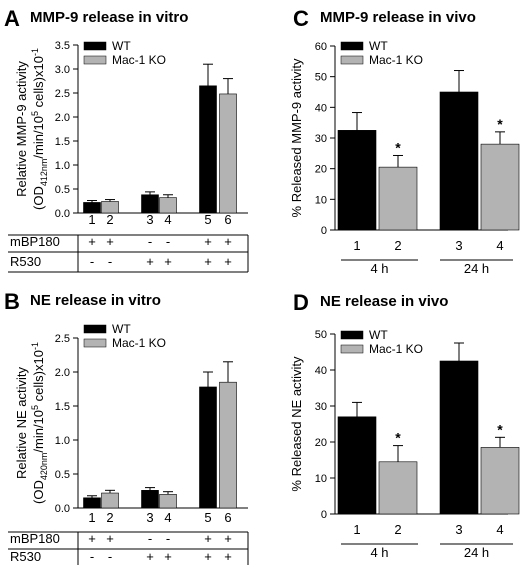 This screenshot has width=520, height=565. I want to click on panel-title: NE release in vitro, so click(95, 300).